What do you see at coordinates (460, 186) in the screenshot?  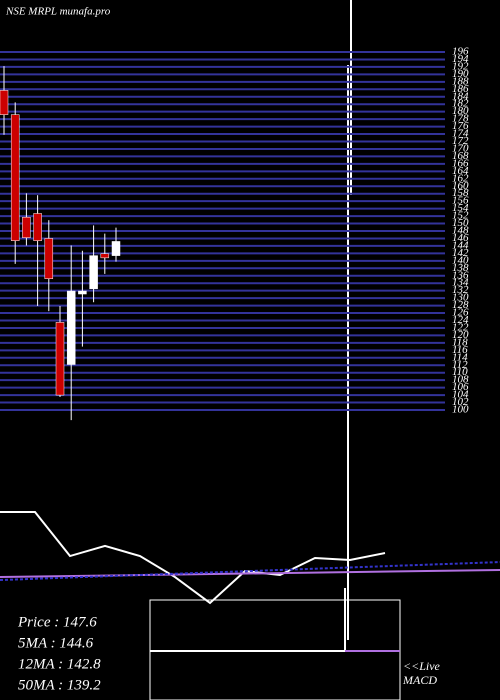 I see `y-tick-label: 160` at bounding box center [460, 186].